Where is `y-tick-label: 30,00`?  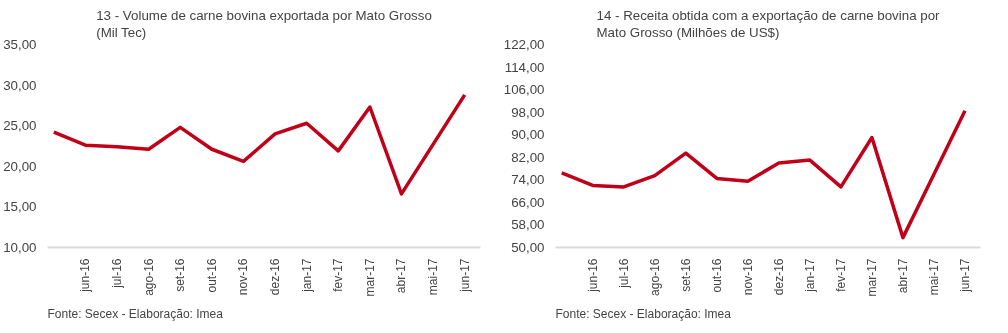 y-tick-label: 30,00 is located at coordinates (20, 85).